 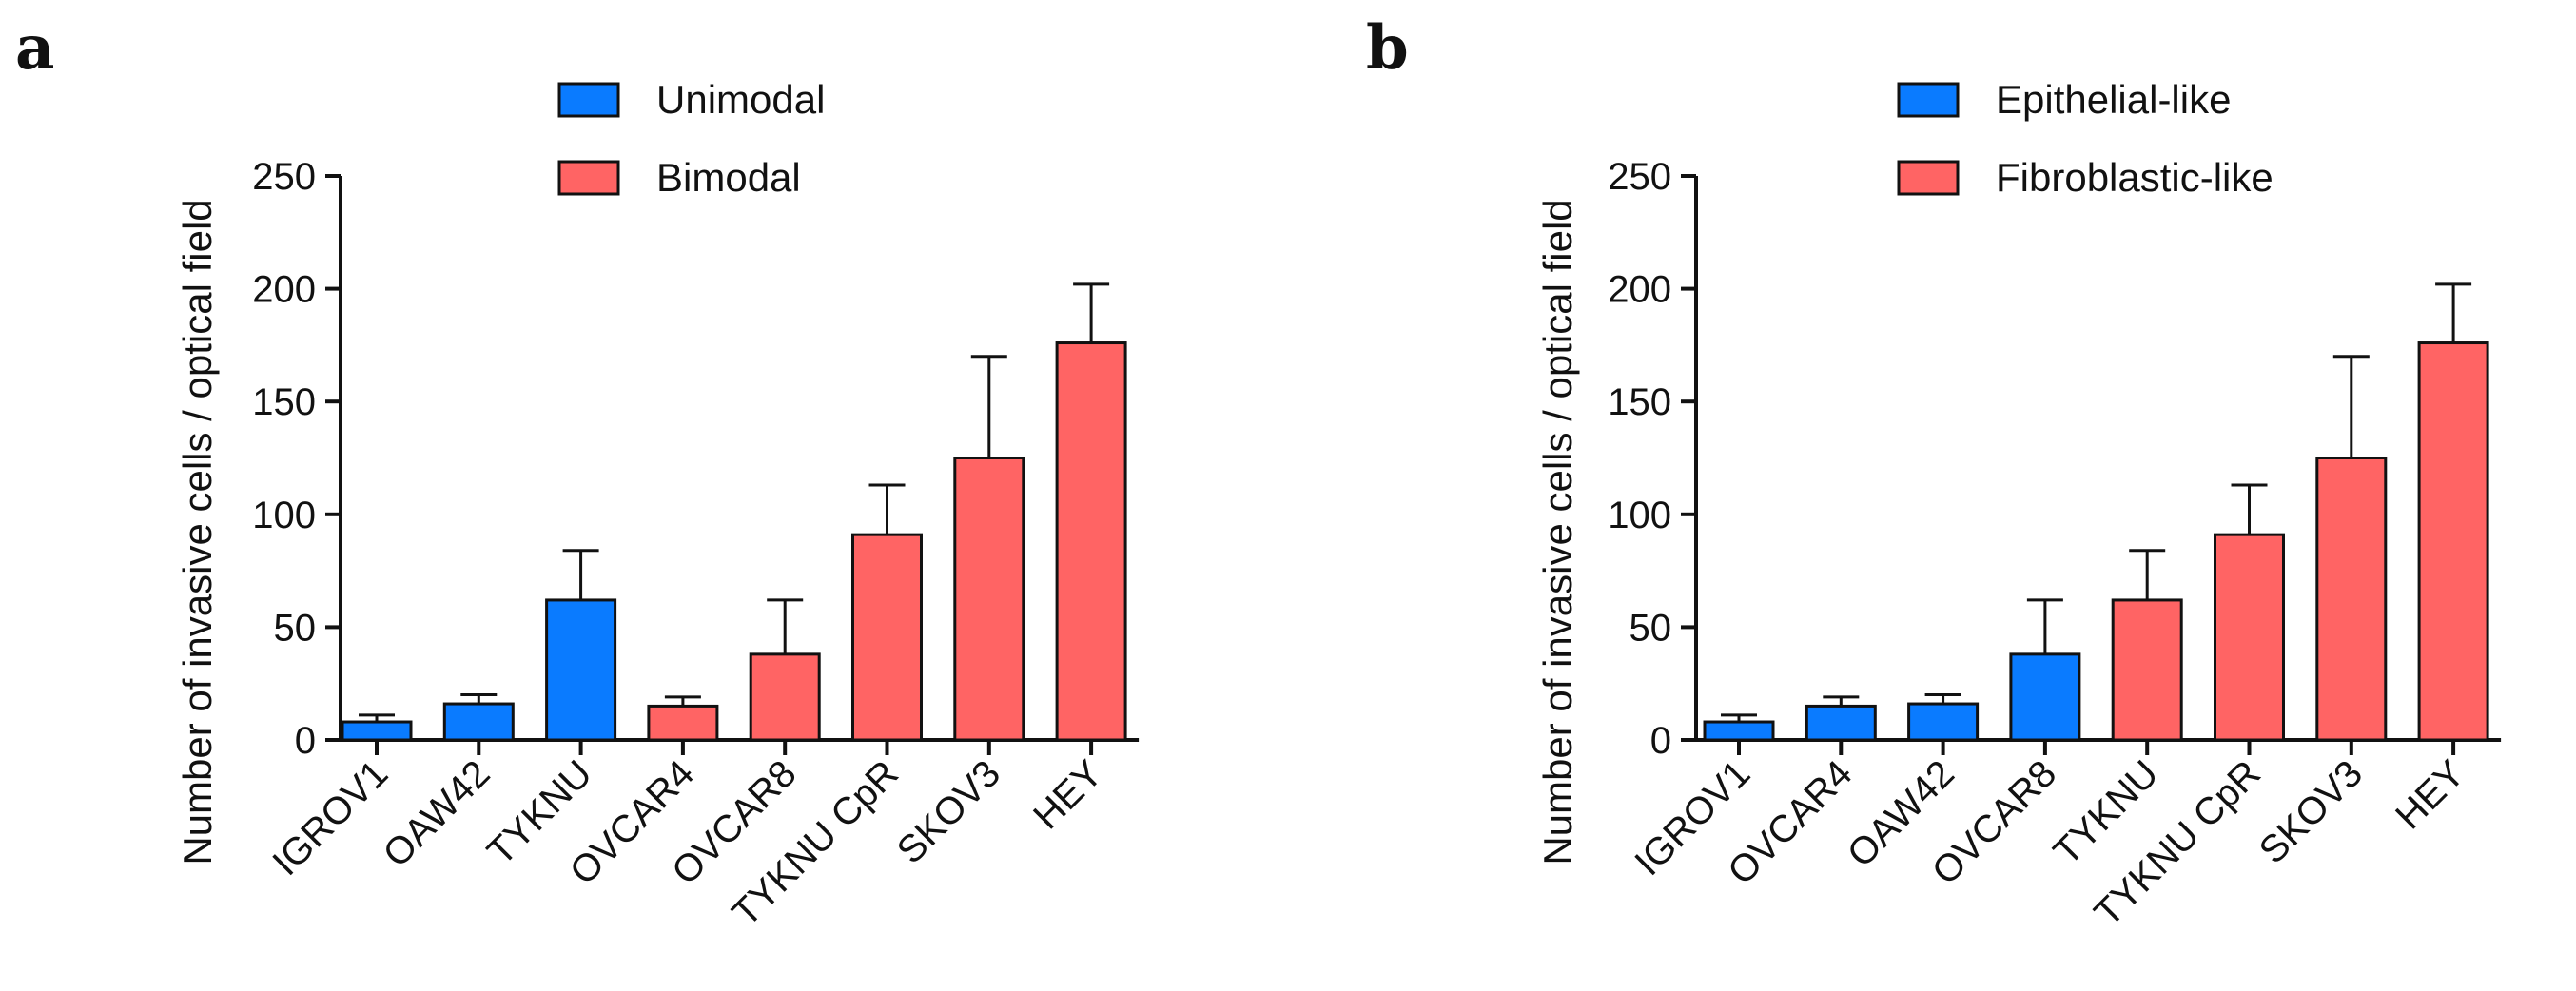 I want to click on panel-letter: a, so click(x=35, y=48).